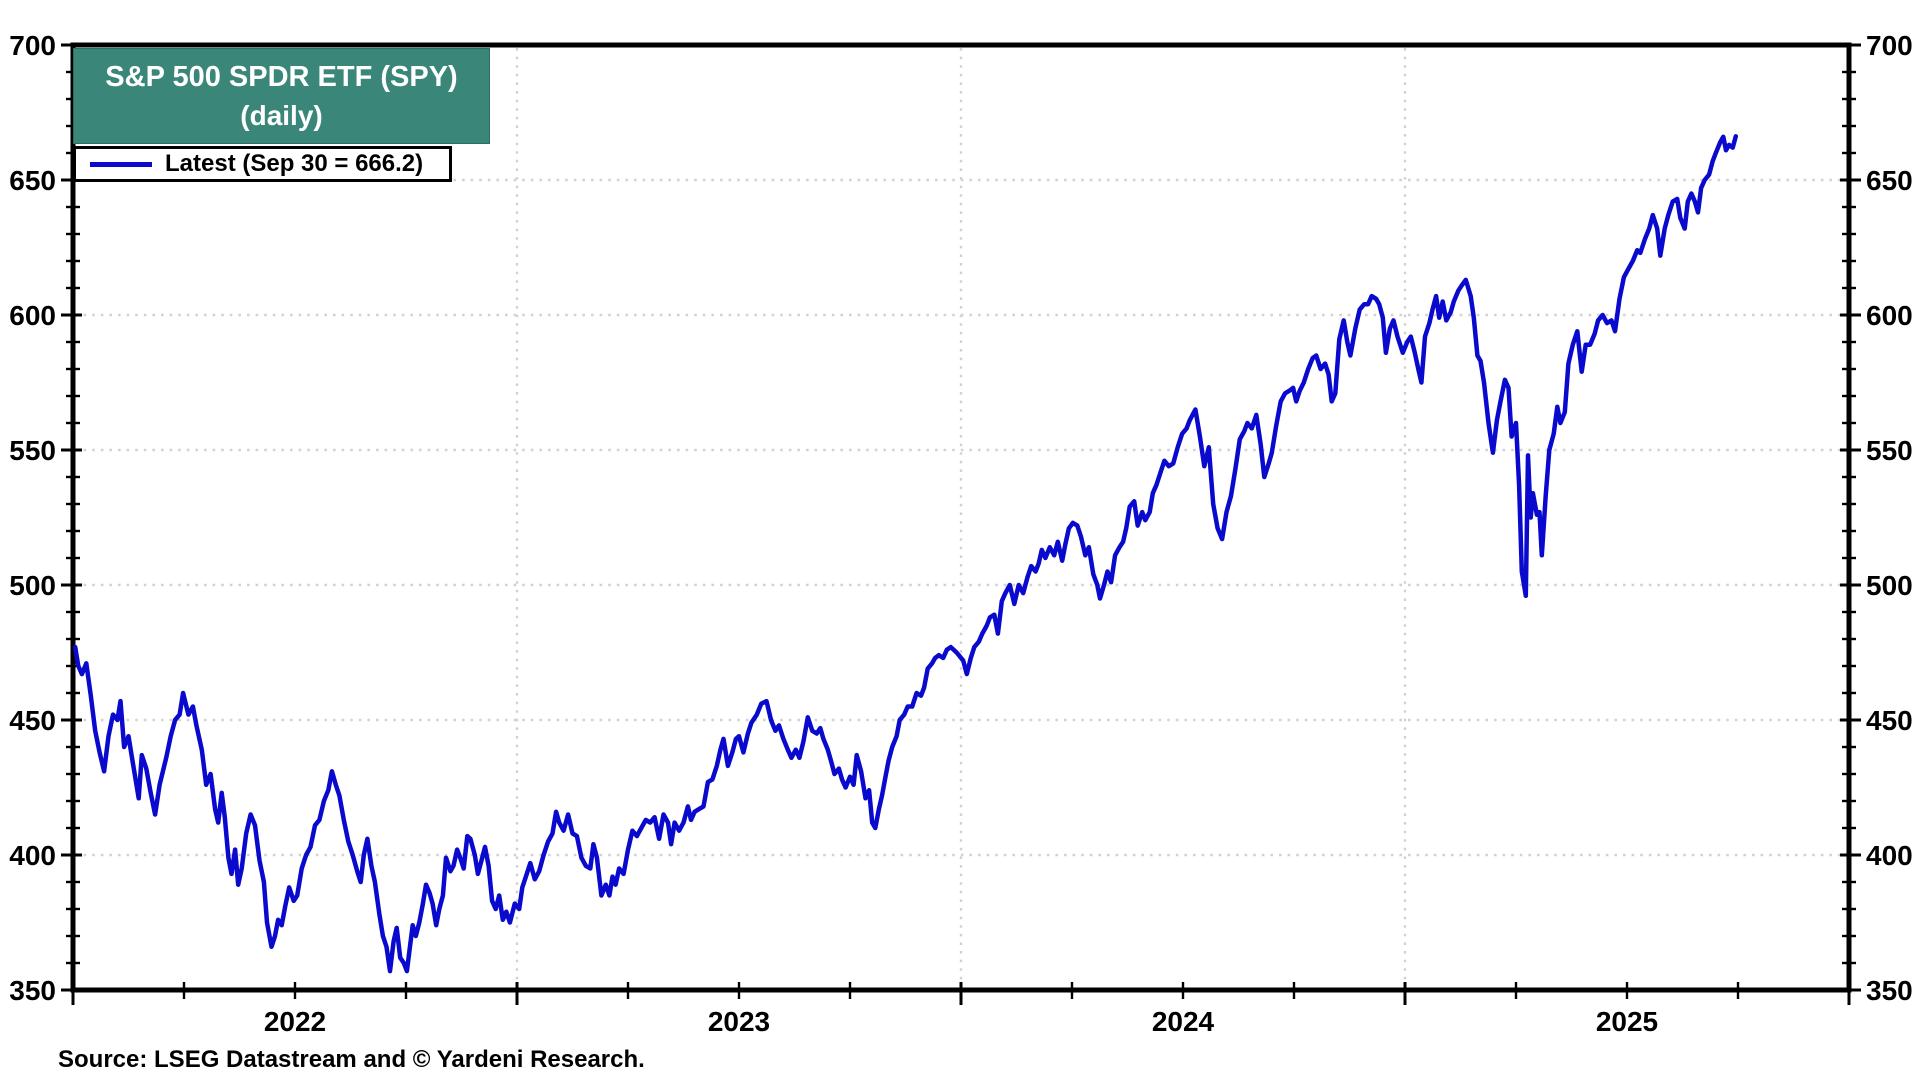 This screenshot has height=1080, width=1920. Describe the element at coordinates (1889, 180) in the screenshot. I see `y-axis-label-right: 650` at that location.